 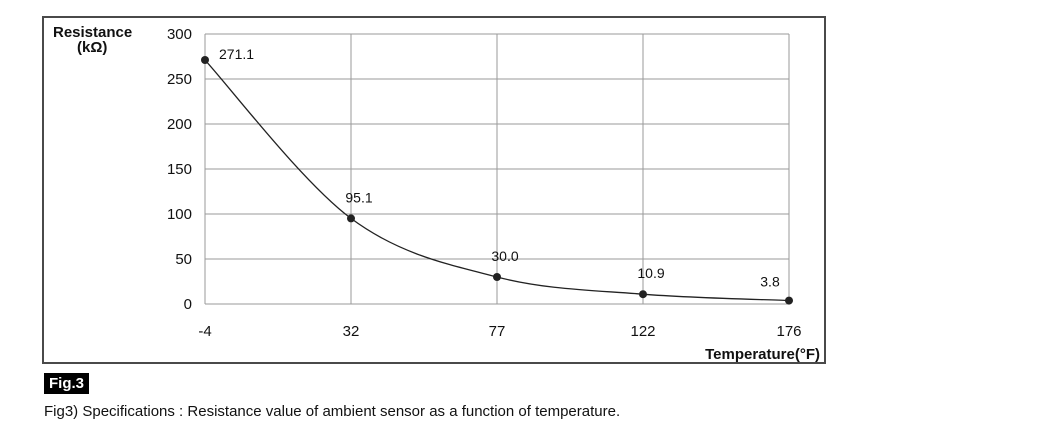 I want to click on y-tick-label: 0, so click(x=188, y=304).